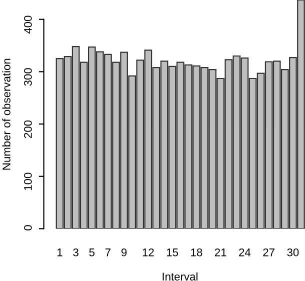  I want to click on y-tick-label: 100, so click(28, 181).